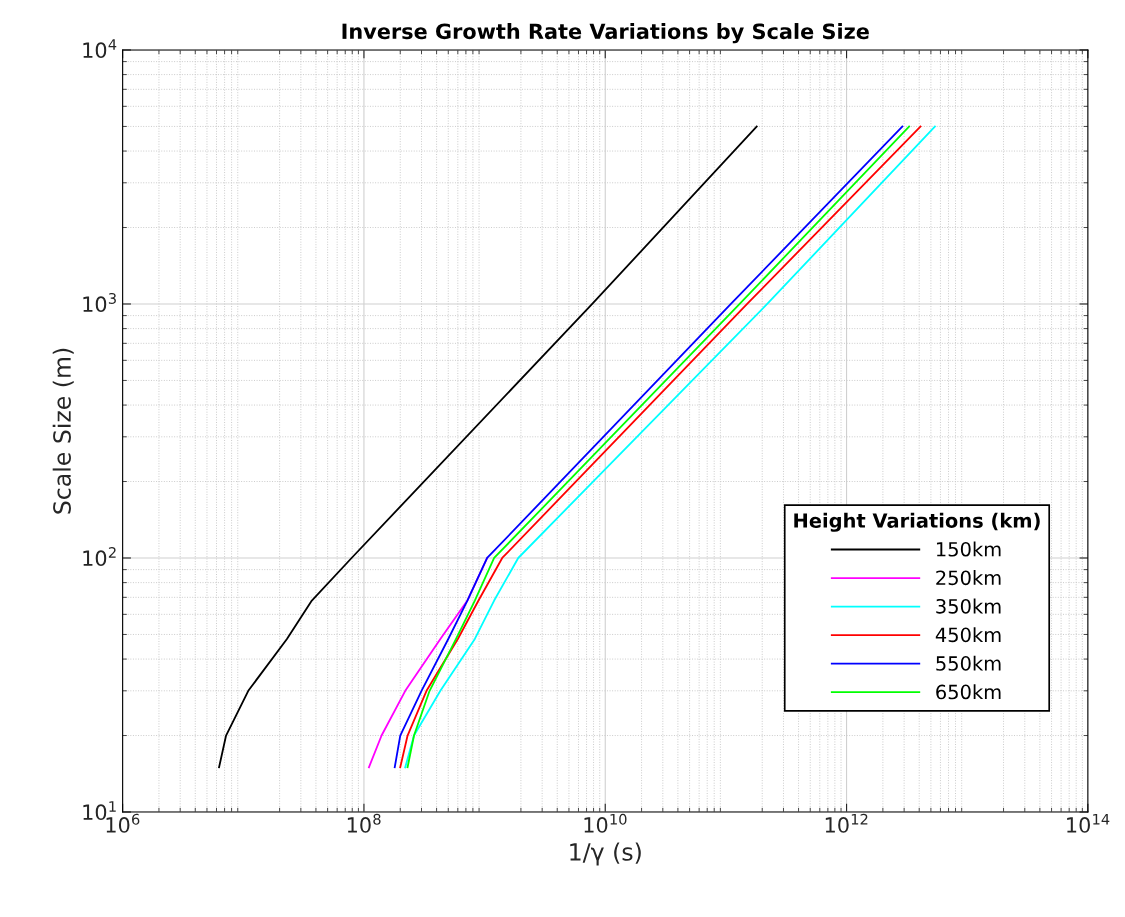 The width and height of the screenshot is (1125, 917). I want to click on x-tick-label: 10$^{12}$, so click(846, 823).